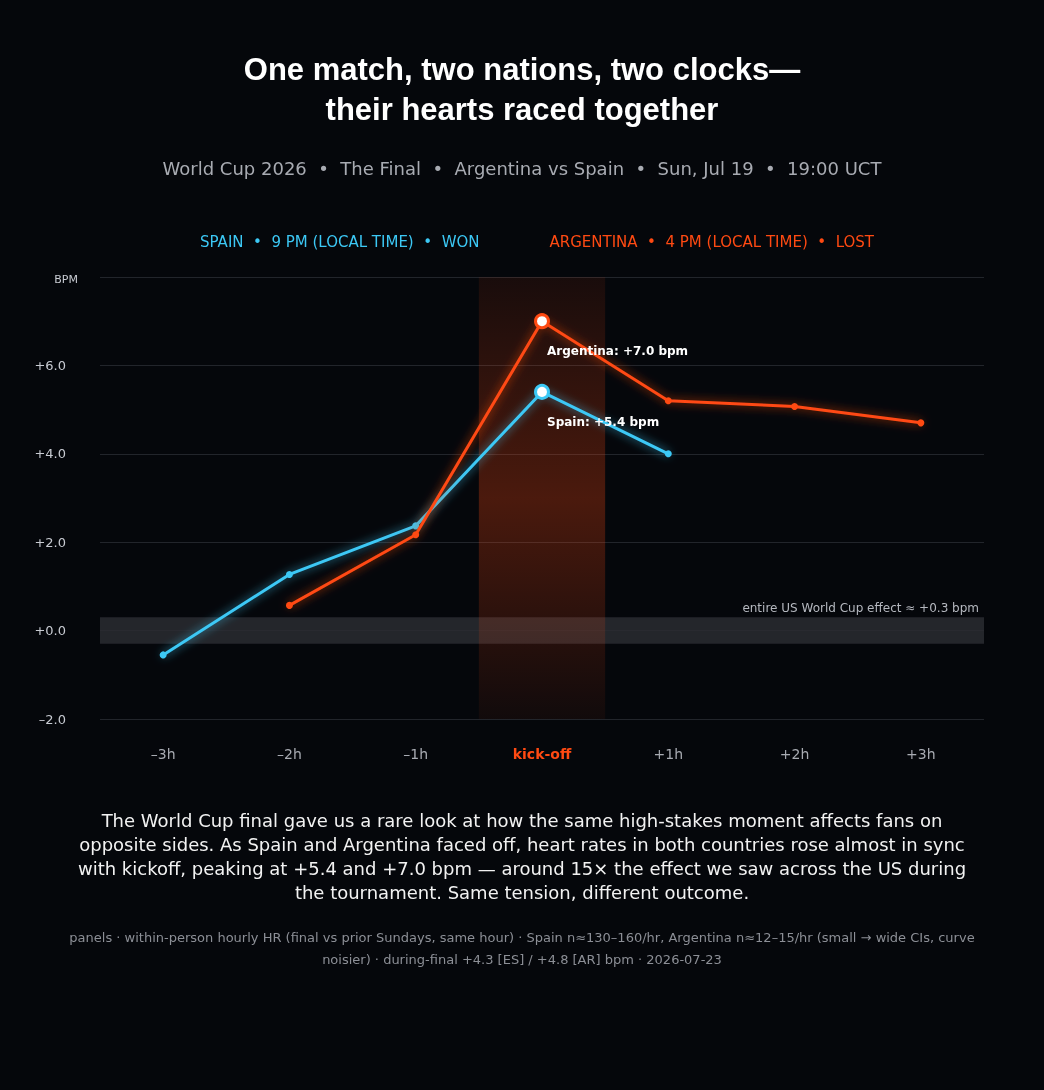  What do you see at coordinates (712, 241) in the screenshot?
I see `text: ARGENTINA • 4 PM (LOCAL TIME) • LOST` at bounding box center [712, 241].